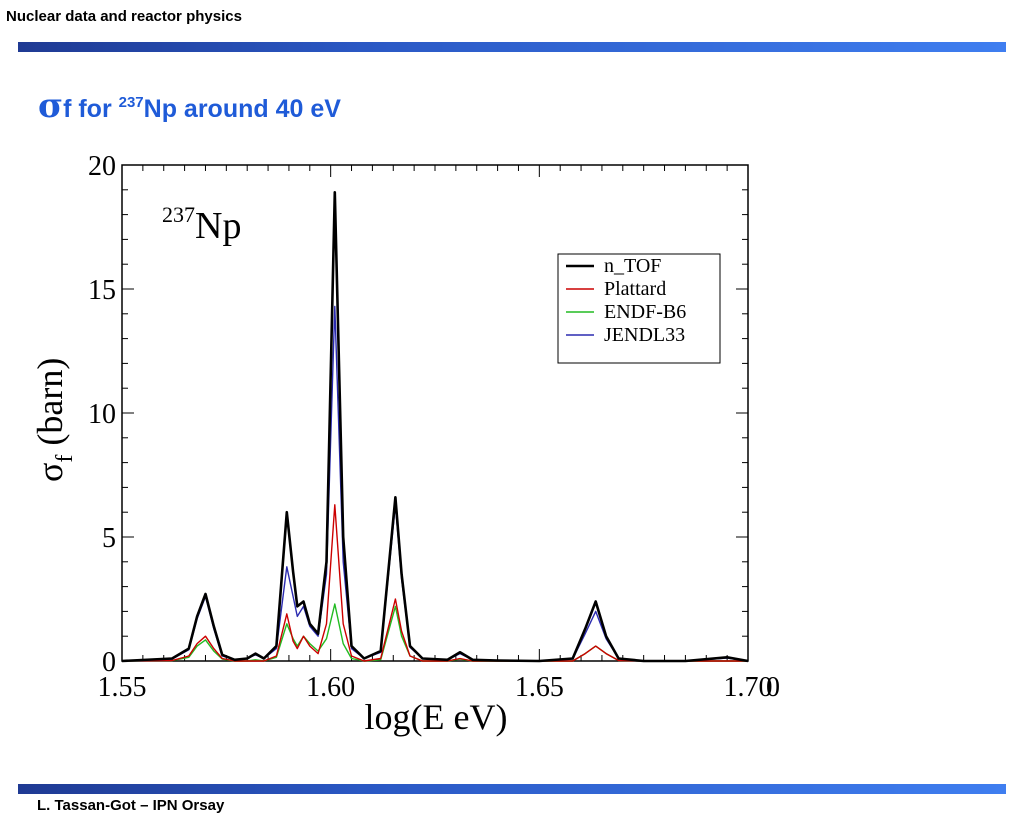  I want to click on y-tick-labels: 0 5 10 15 20, so click(102, 414).